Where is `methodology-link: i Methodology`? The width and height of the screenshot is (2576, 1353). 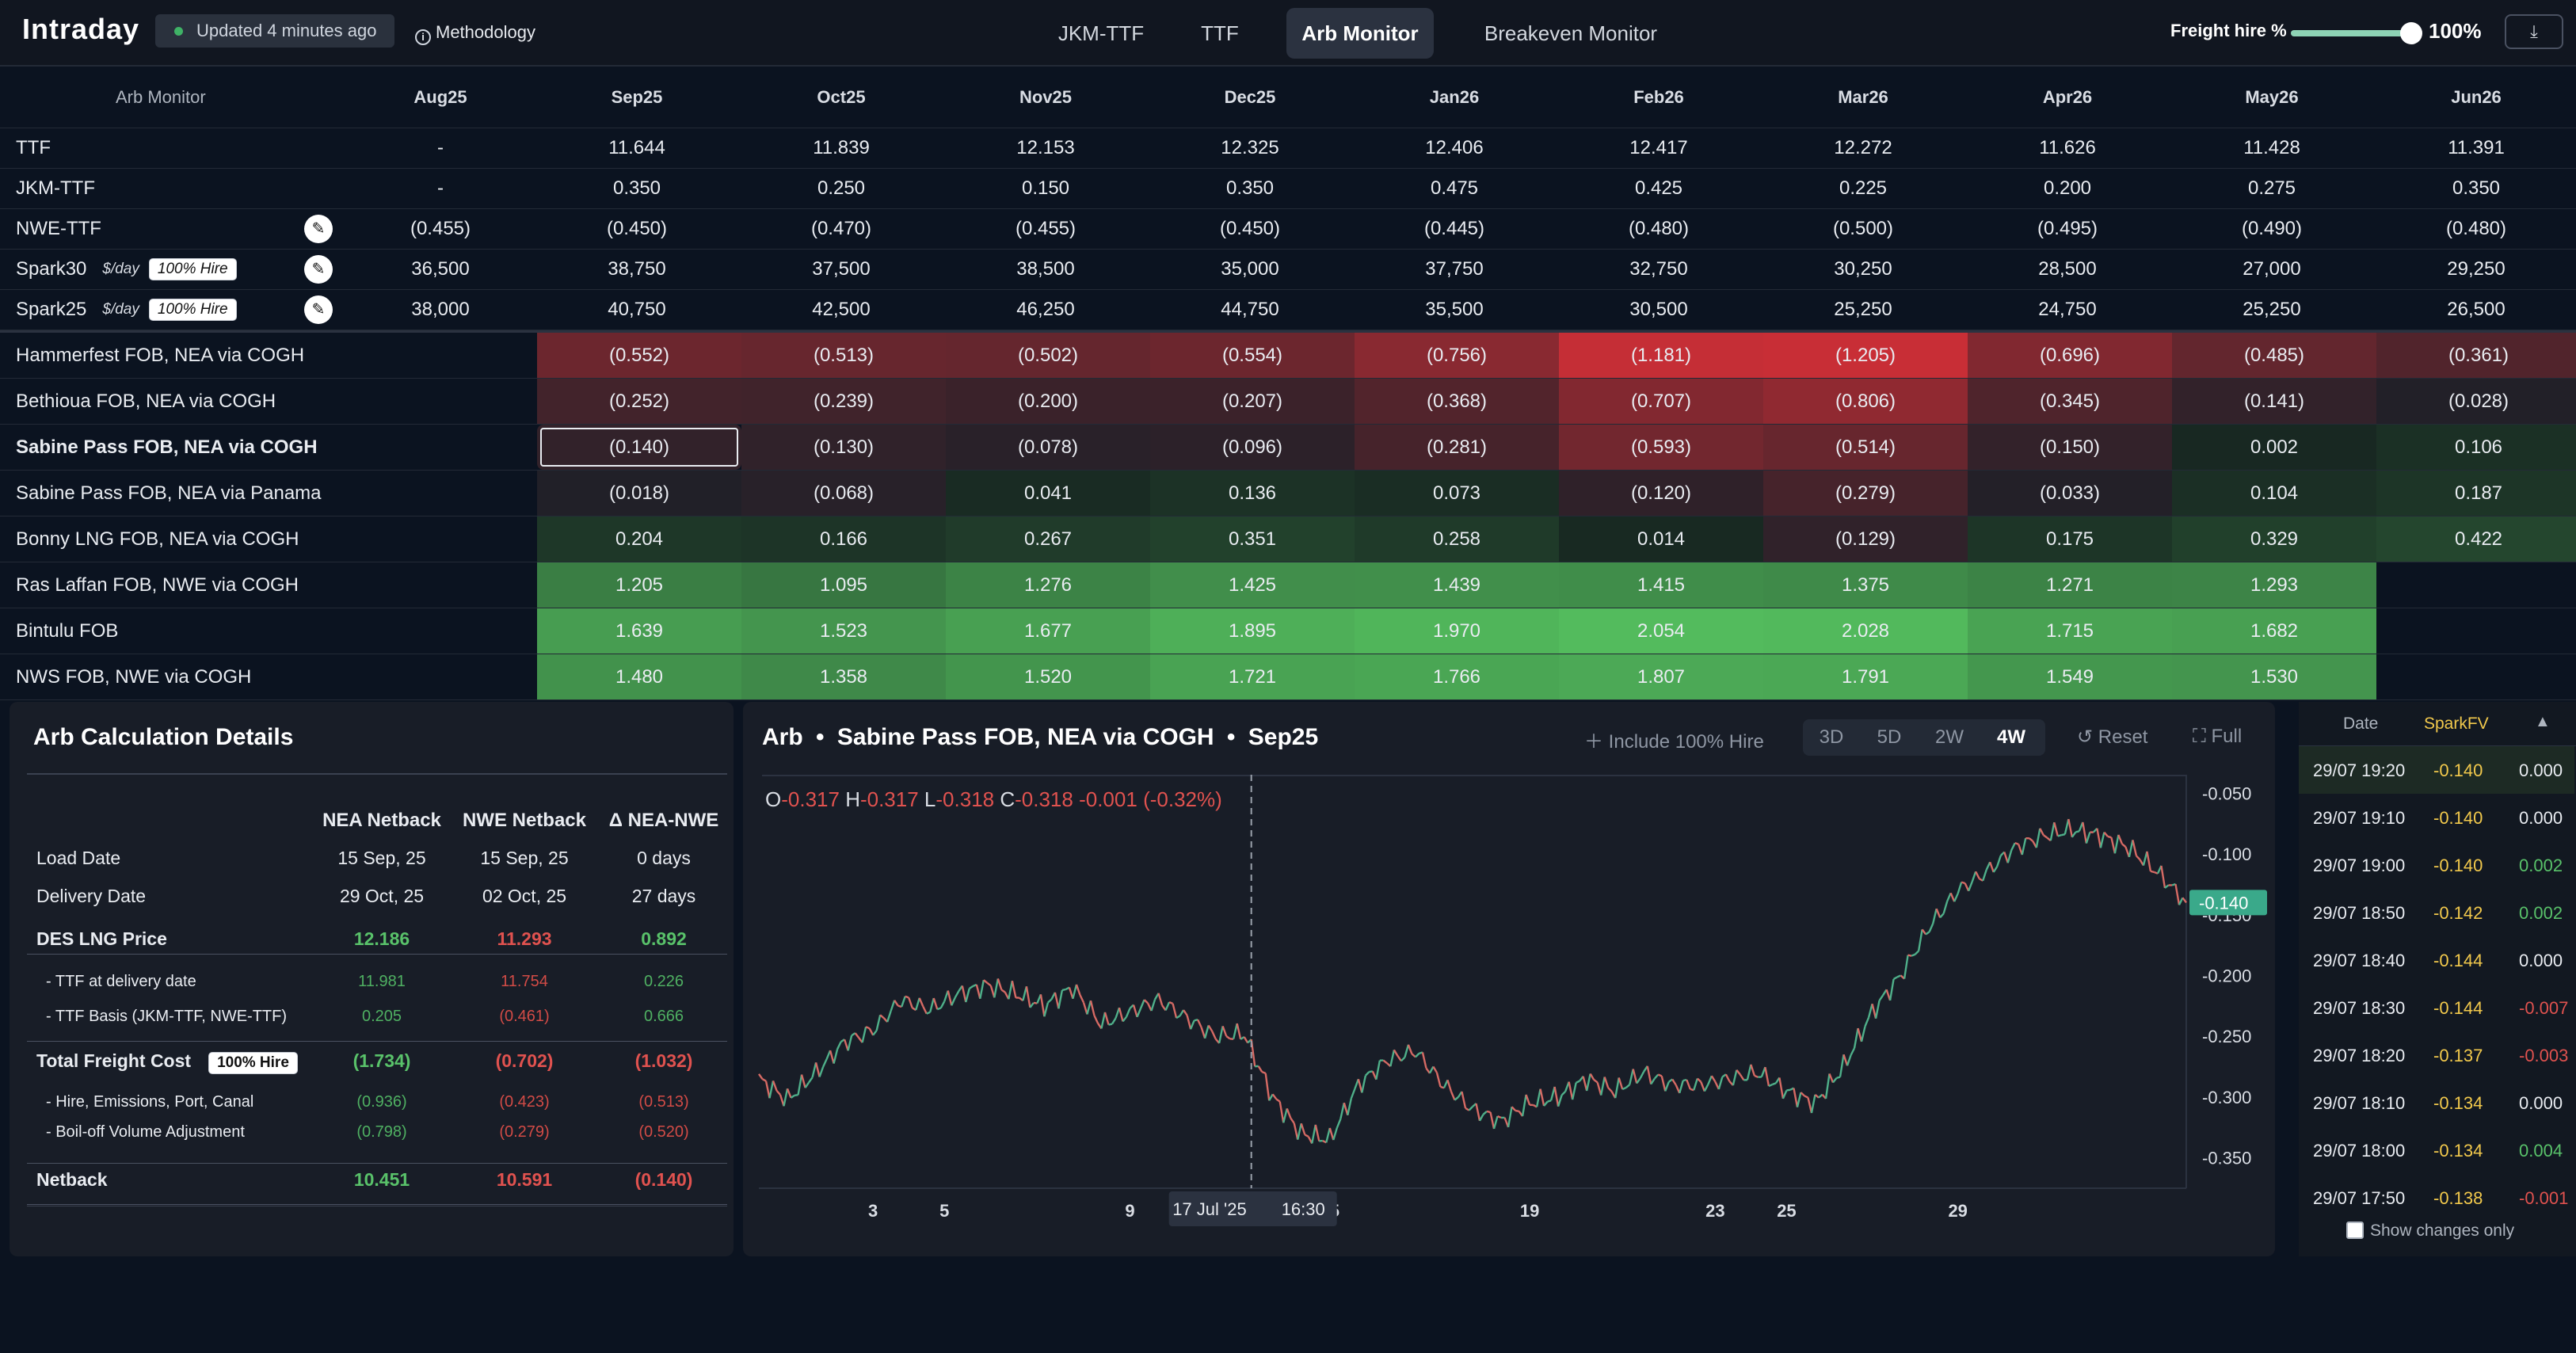
methodology-link: i Methodology is located at coordinates (475, 33).